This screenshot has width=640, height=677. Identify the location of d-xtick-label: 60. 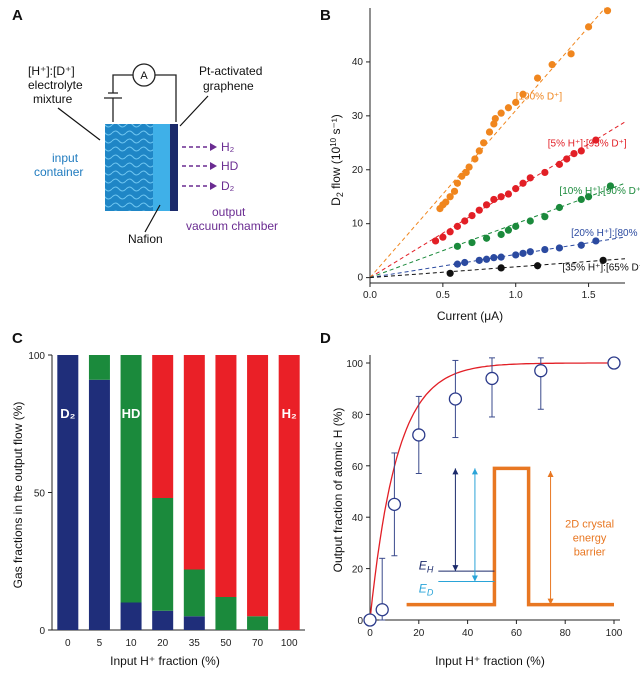
(517, 633).